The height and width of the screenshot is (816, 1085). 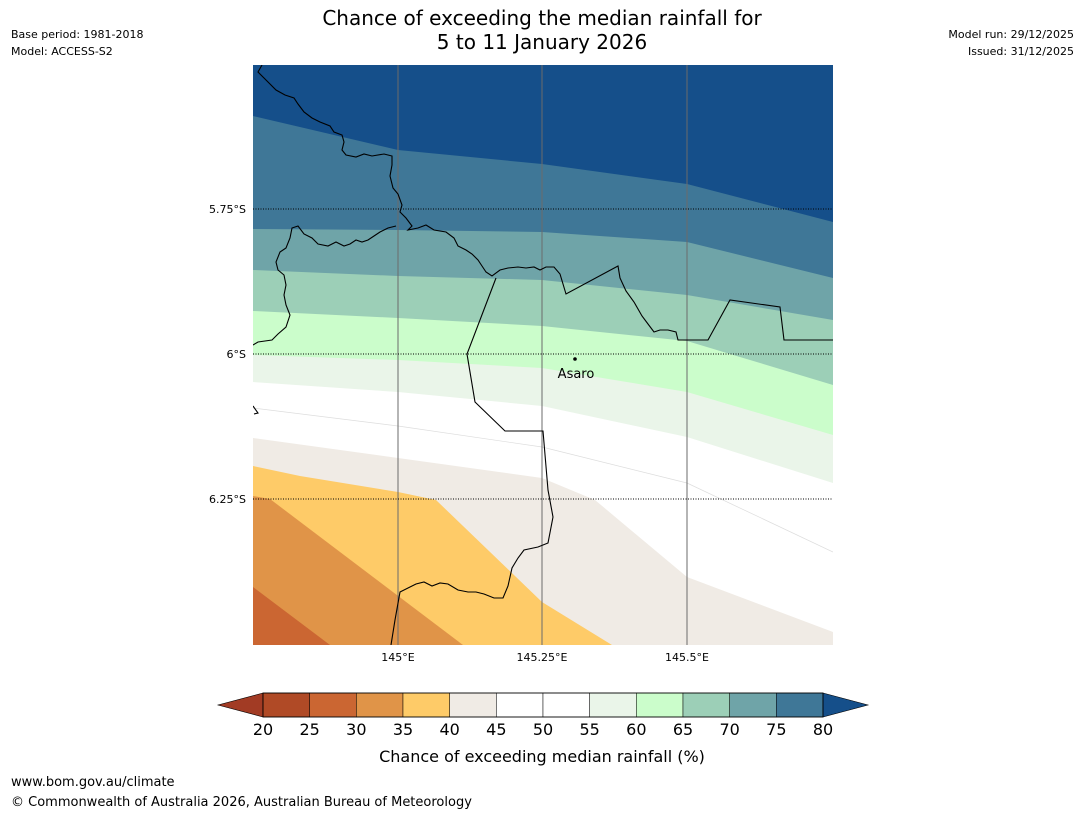 What do you see at coordinates (729, 729) in the screenshot?
I see `colorbar-tick-label: 70` at bounding box center [729, 729].